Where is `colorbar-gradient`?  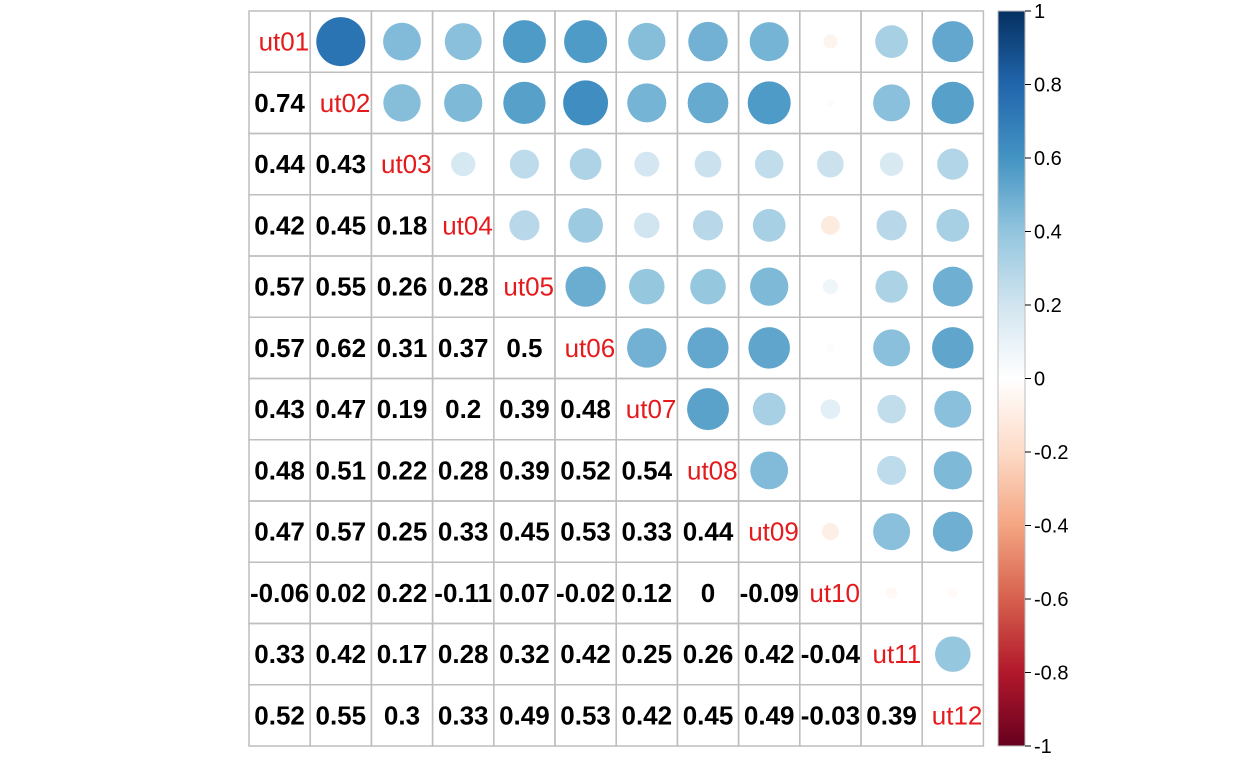
colorbar-gradient is located at coordinates (1011, 378).